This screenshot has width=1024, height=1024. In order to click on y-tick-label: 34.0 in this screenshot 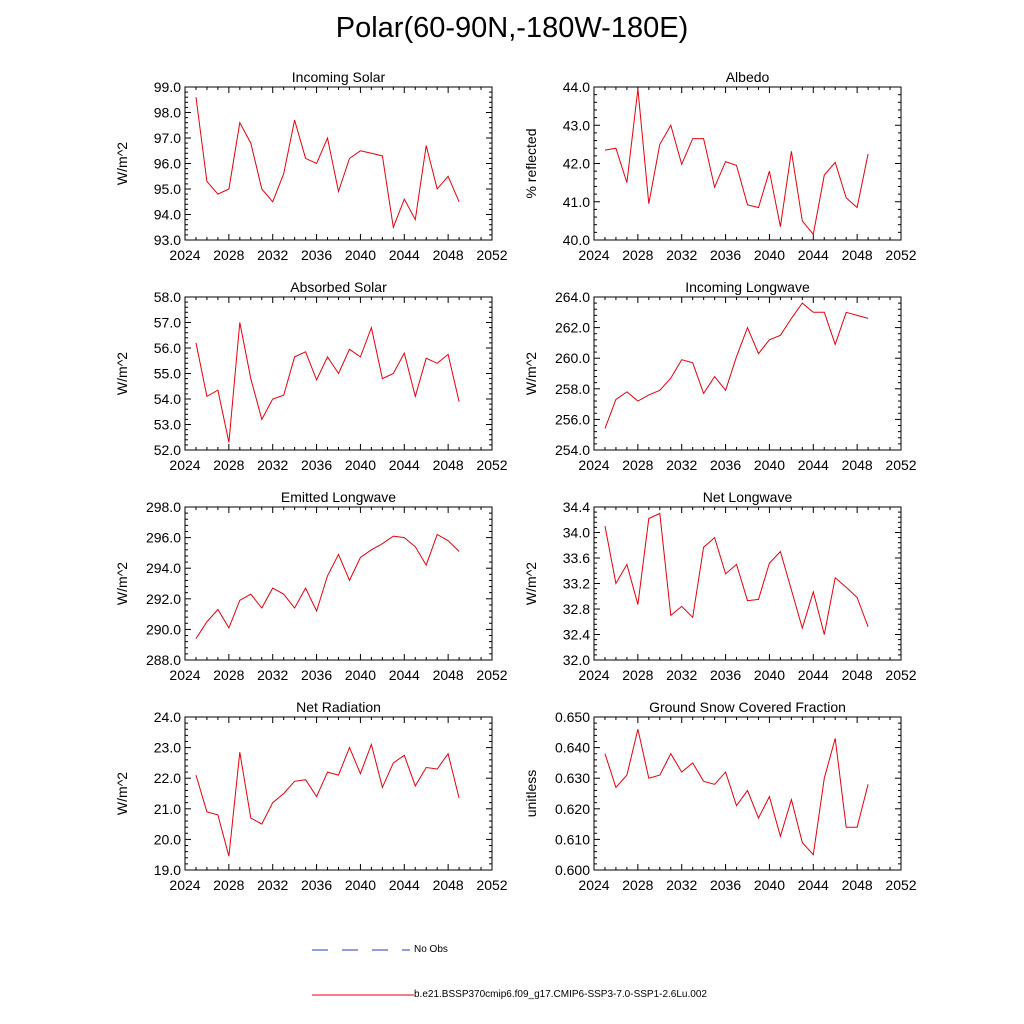, I will do `click(576, 533)`.